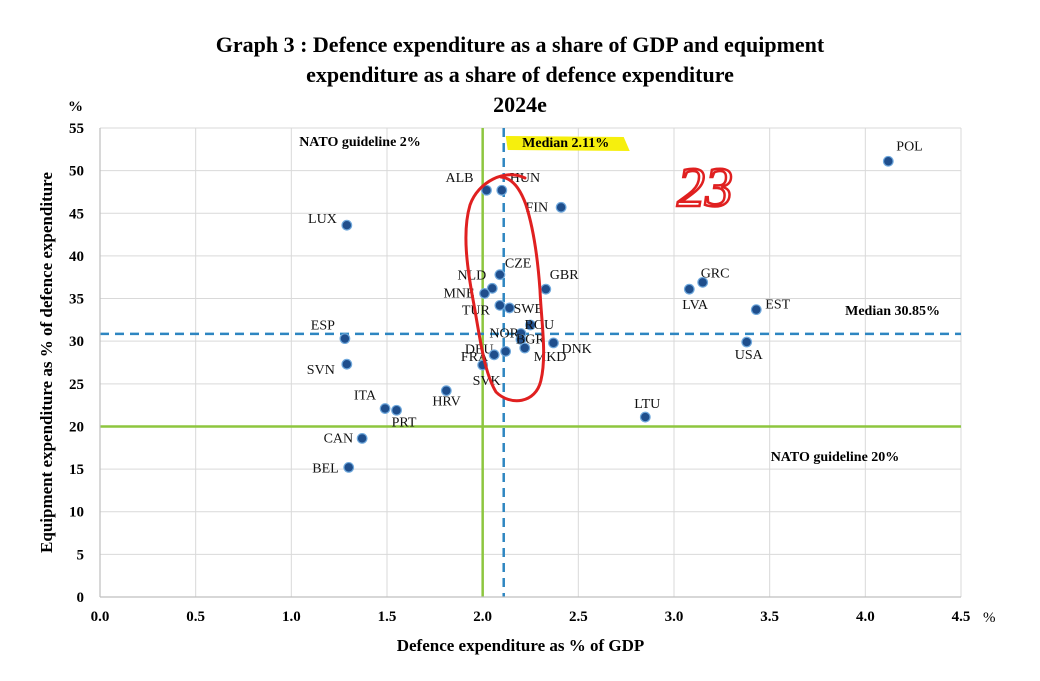  Describe the element at coordinates (195, 617) in the screenshot. I see `x-tick-label-1: 0.5` at that location.